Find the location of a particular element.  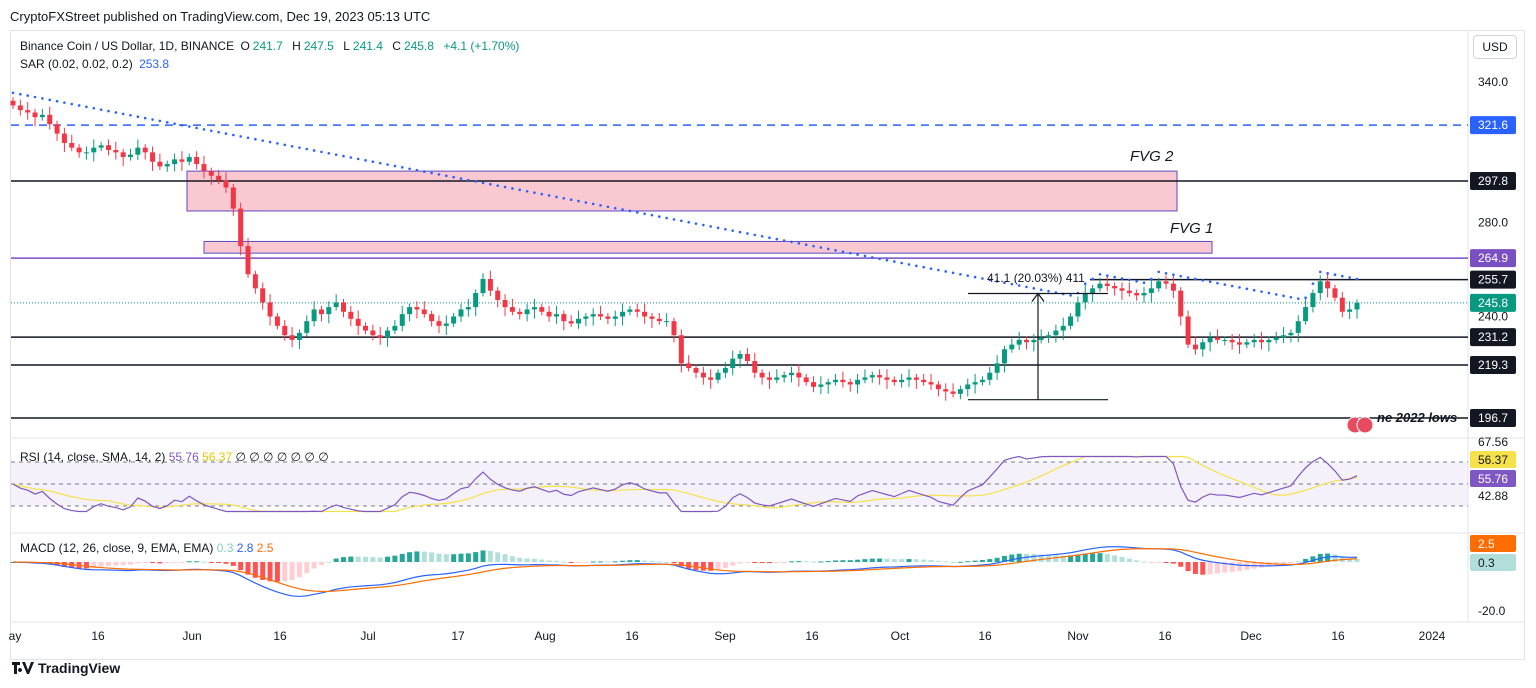

level-price-label: 196.7 is located at coordinates (1493, 418).